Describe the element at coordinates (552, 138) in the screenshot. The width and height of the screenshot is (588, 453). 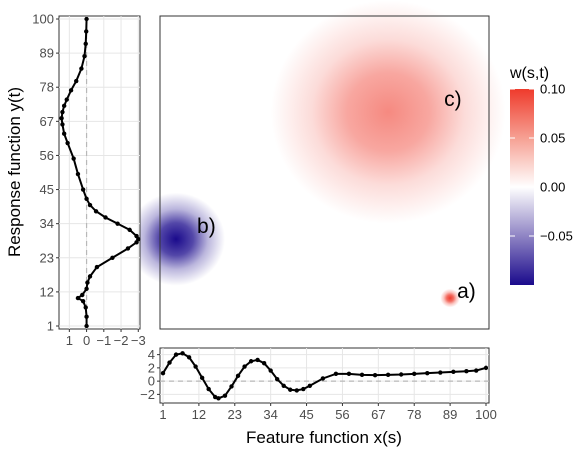
I see `colorbar-tick-label: 0.05` at that location.